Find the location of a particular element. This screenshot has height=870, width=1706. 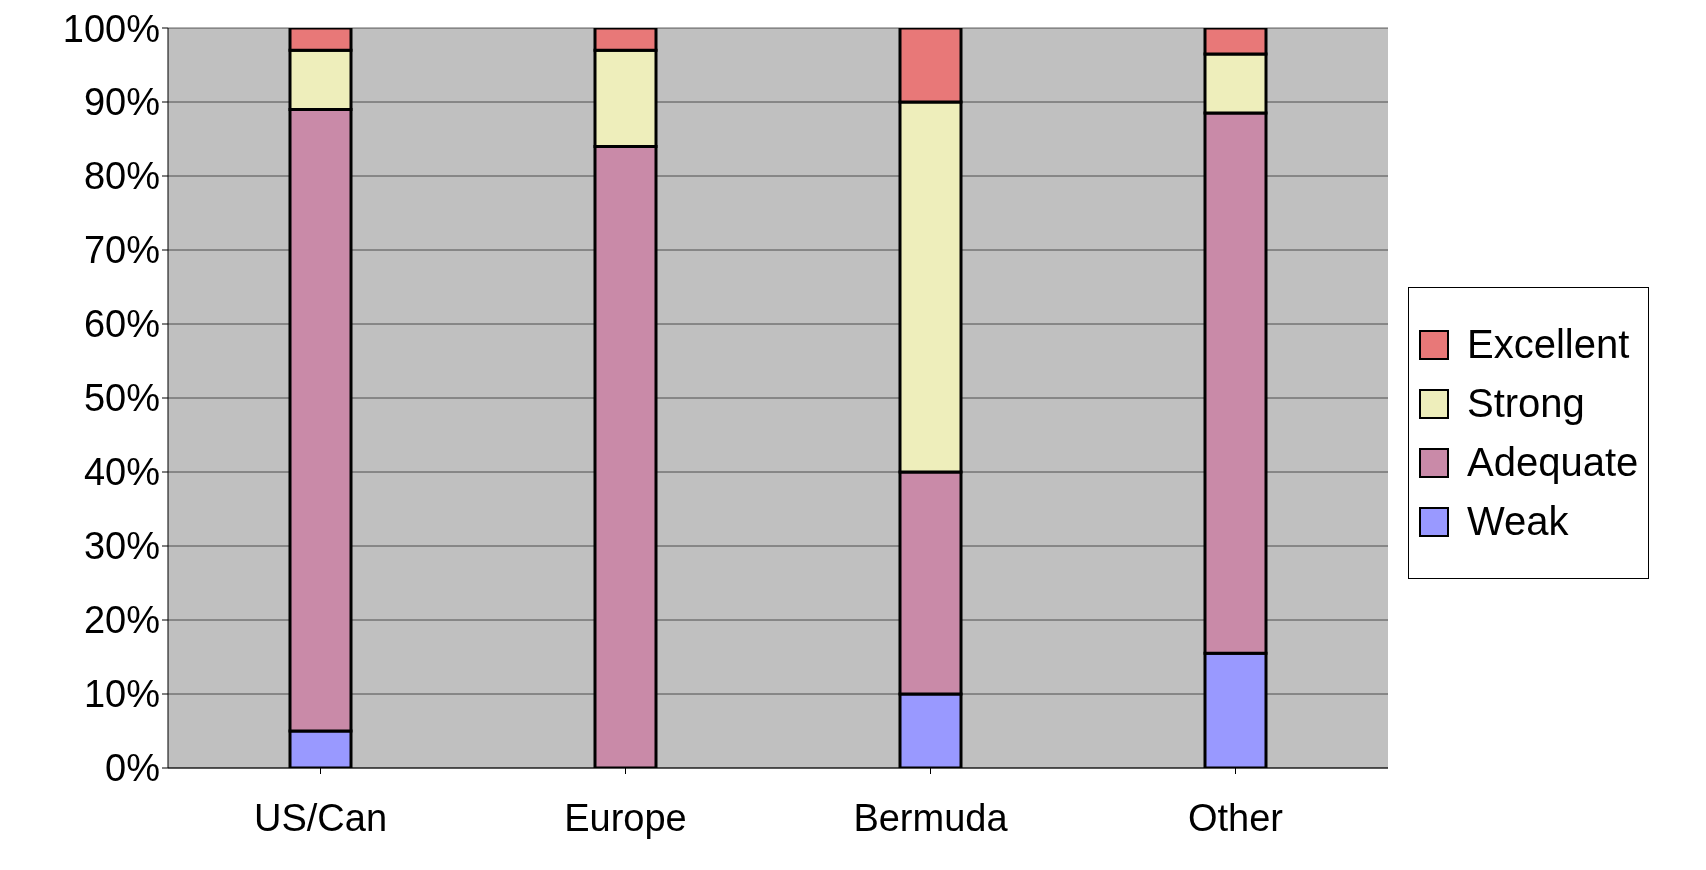

legend-label: Excellent is located at coordinates (1548, 344).